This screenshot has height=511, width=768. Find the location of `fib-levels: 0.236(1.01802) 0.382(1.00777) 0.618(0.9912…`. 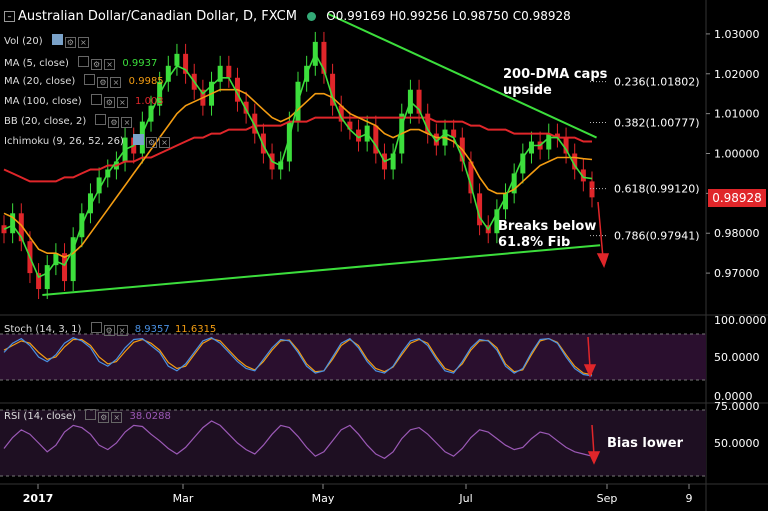

fib-levels: 0.236(1.01802) 0.382(1.00777) 0.618(0.9912… is located at coordinates (645, 159).